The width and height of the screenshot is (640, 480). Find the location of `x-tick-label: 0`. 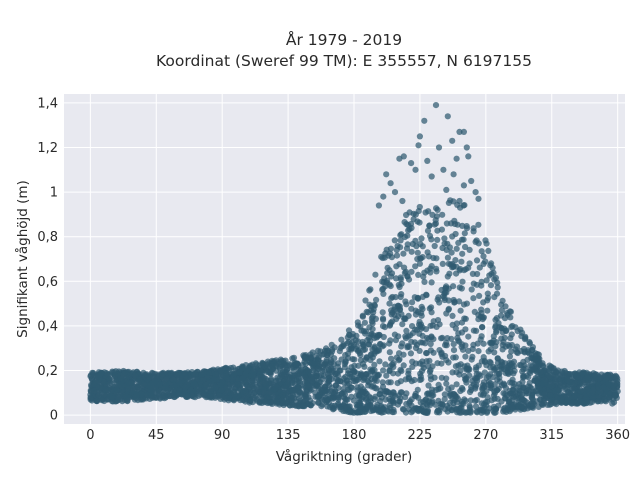

x-tick-label: 0 is located at coordinates (90, 435).